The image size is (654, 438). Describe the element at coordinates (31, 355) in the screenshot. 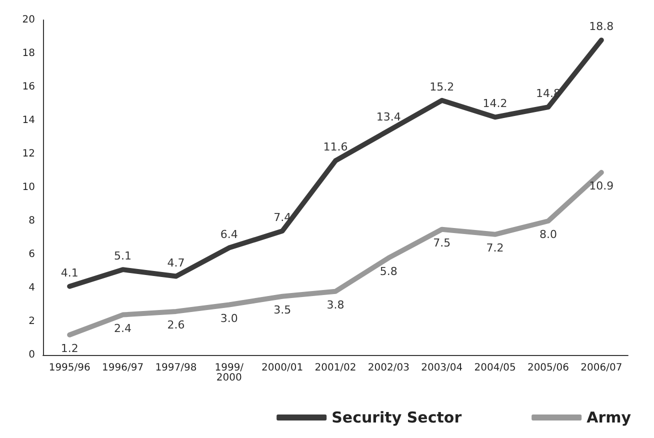

I see `y-tick-label: 0` at that location.